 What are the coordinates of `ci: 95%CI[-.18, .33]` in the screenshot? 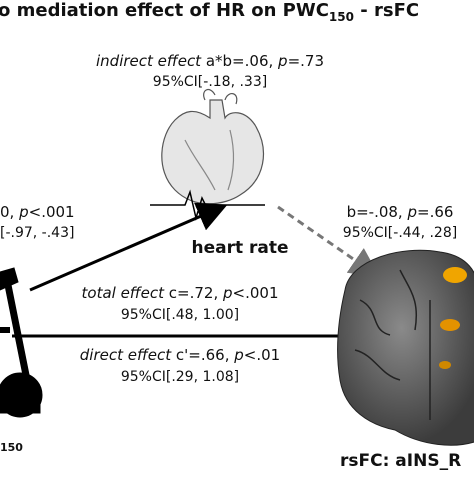 It's located at (210, 82).